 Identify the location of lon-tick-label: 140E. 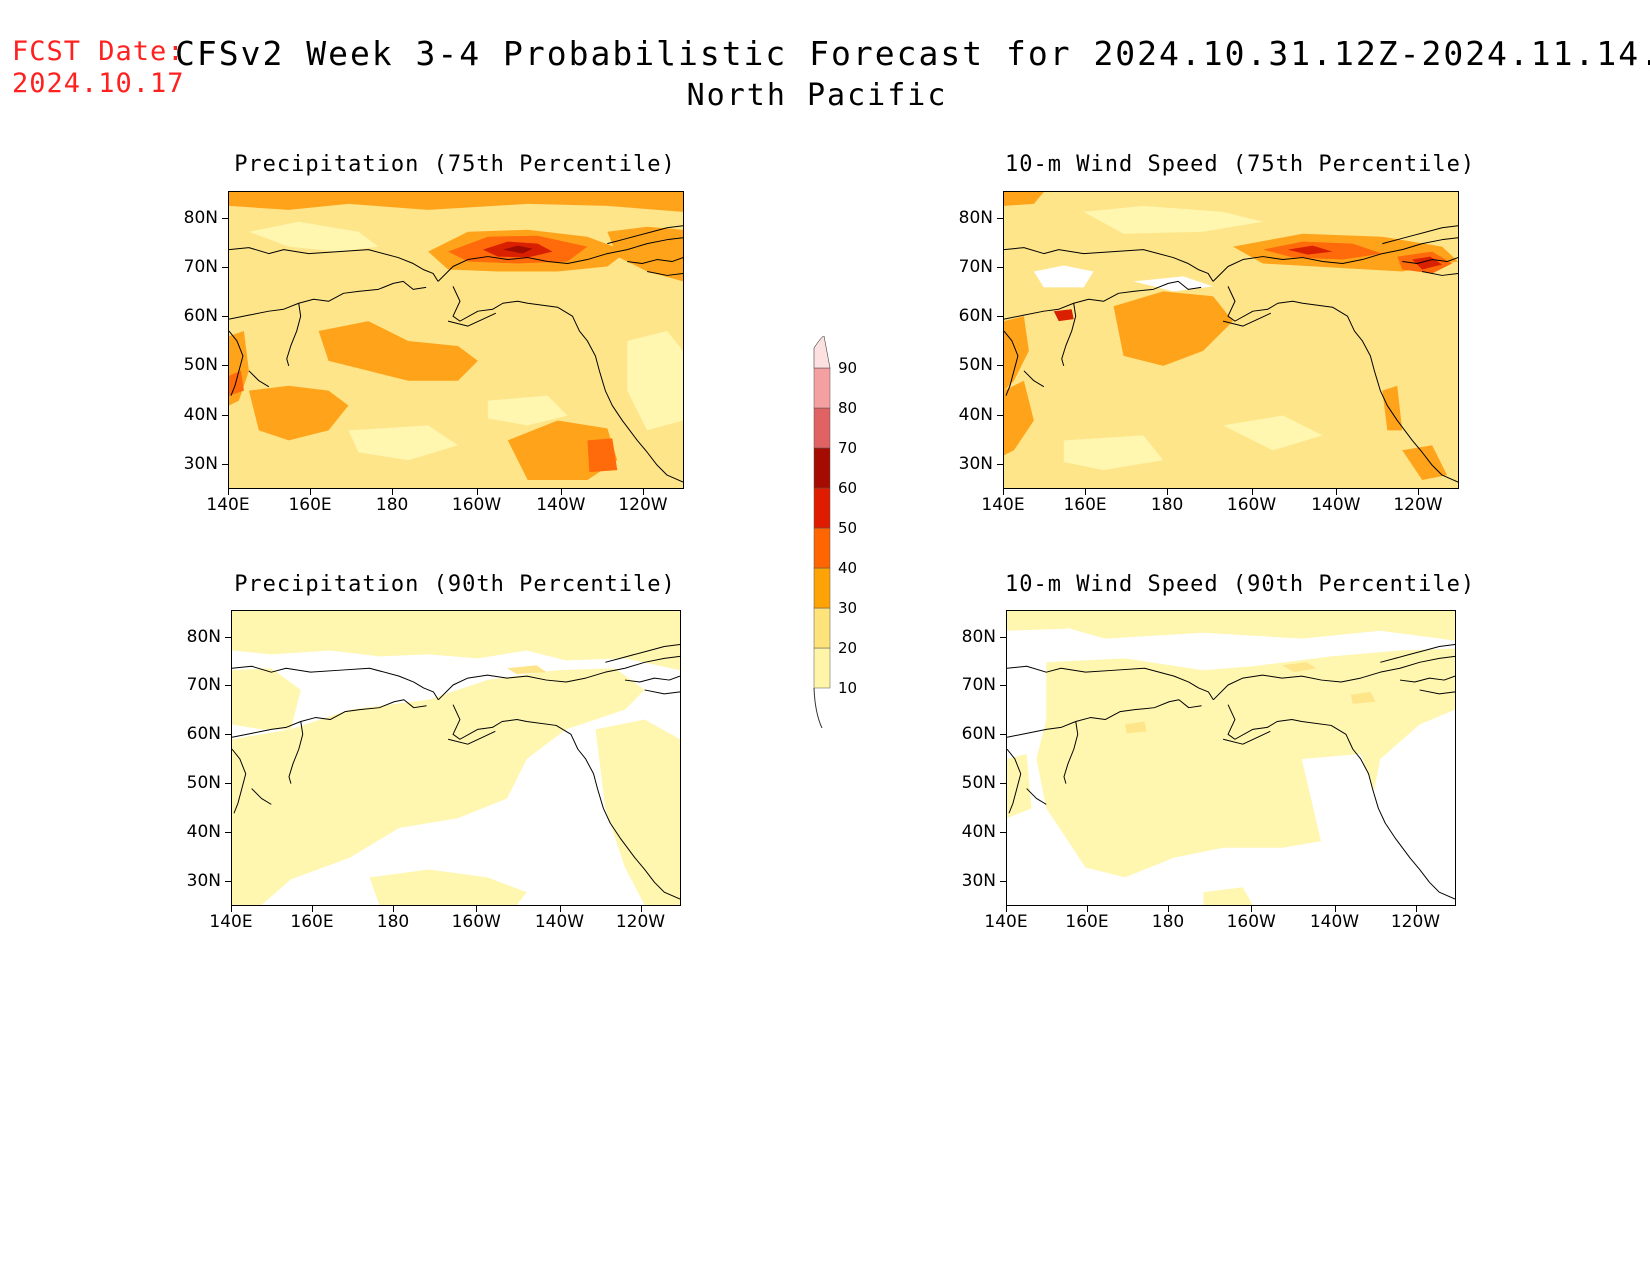
(1006, 922).